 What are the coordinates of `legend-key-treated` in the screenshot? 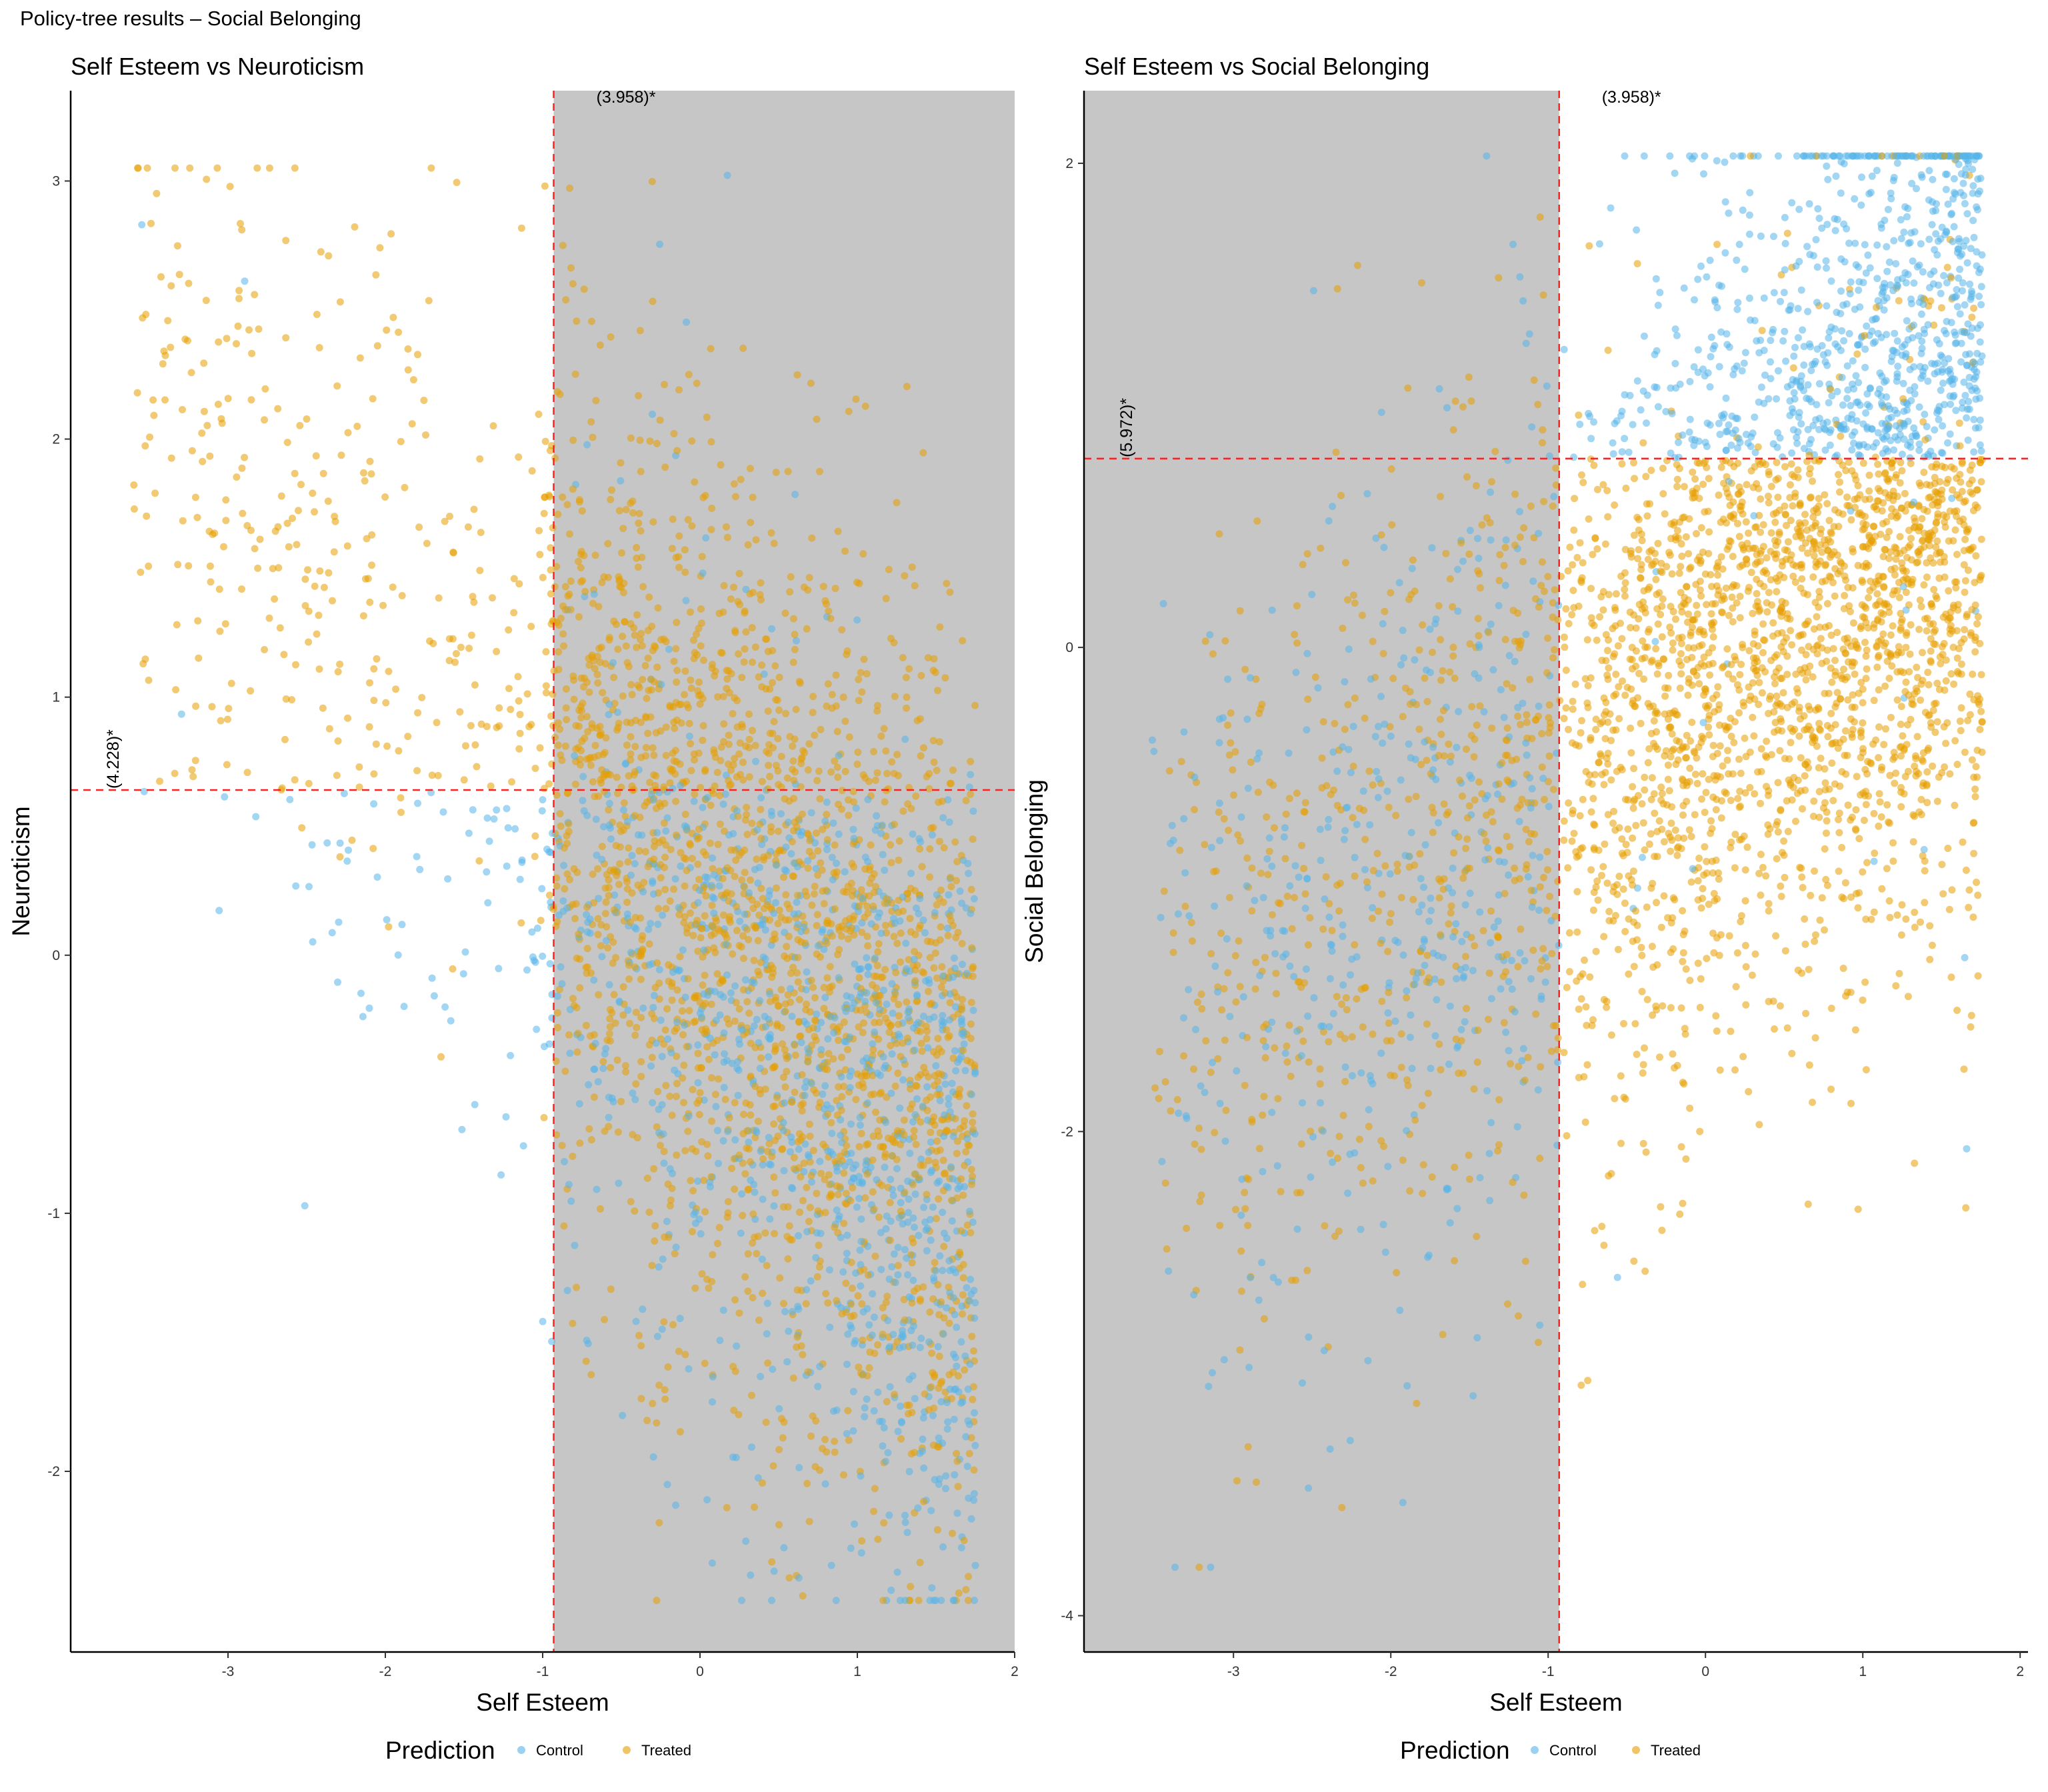 It's located at (627, 1750).